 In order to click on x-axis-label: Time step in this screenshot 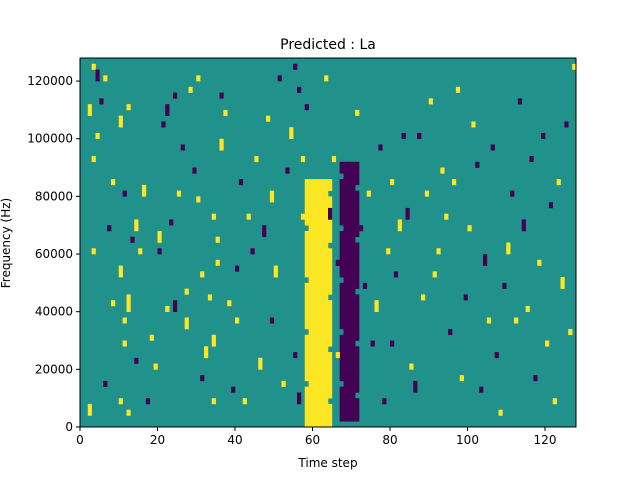, I will do `click(327, 463)`.